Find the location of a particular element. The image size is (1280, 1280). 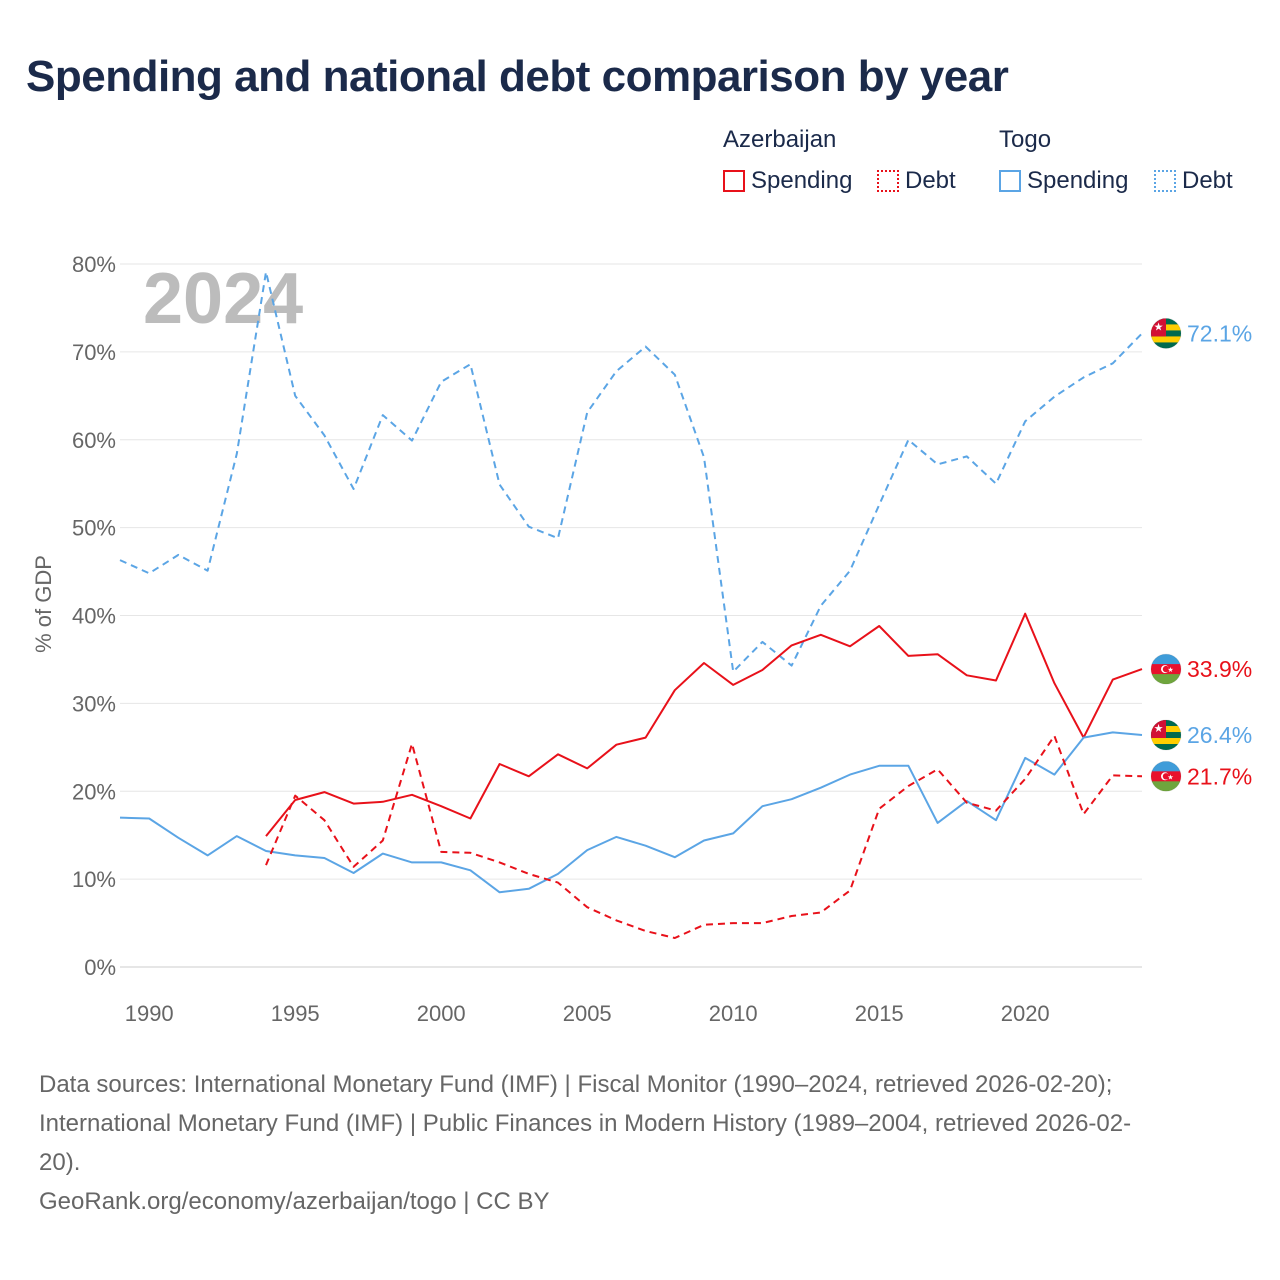

legend-item-togo-spending: Spending is located at coordinates (1063, 181).